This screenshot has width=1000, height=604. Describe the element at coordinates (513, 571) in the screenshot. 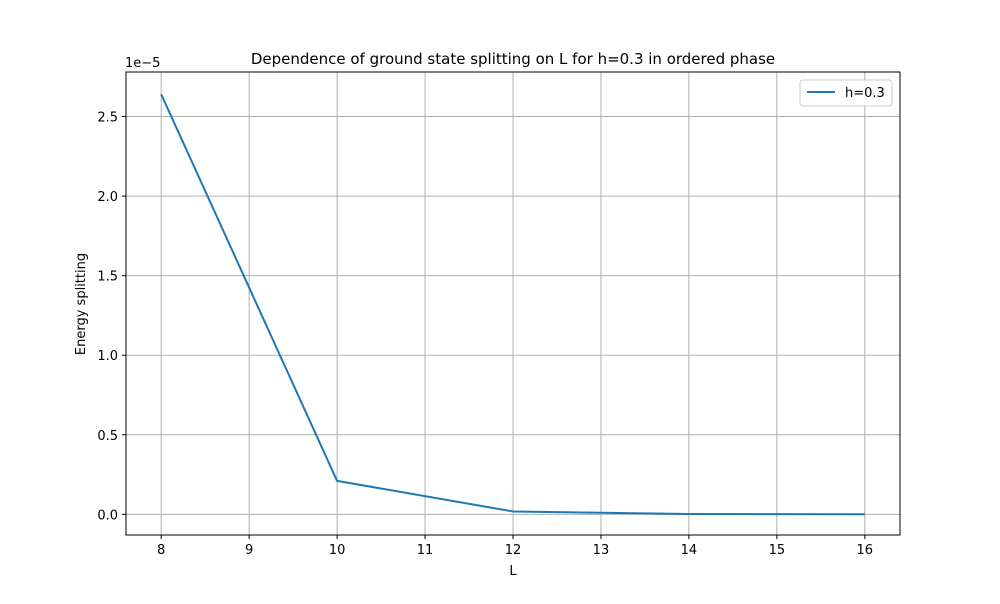

I see `x-axis-label: L` at that location.